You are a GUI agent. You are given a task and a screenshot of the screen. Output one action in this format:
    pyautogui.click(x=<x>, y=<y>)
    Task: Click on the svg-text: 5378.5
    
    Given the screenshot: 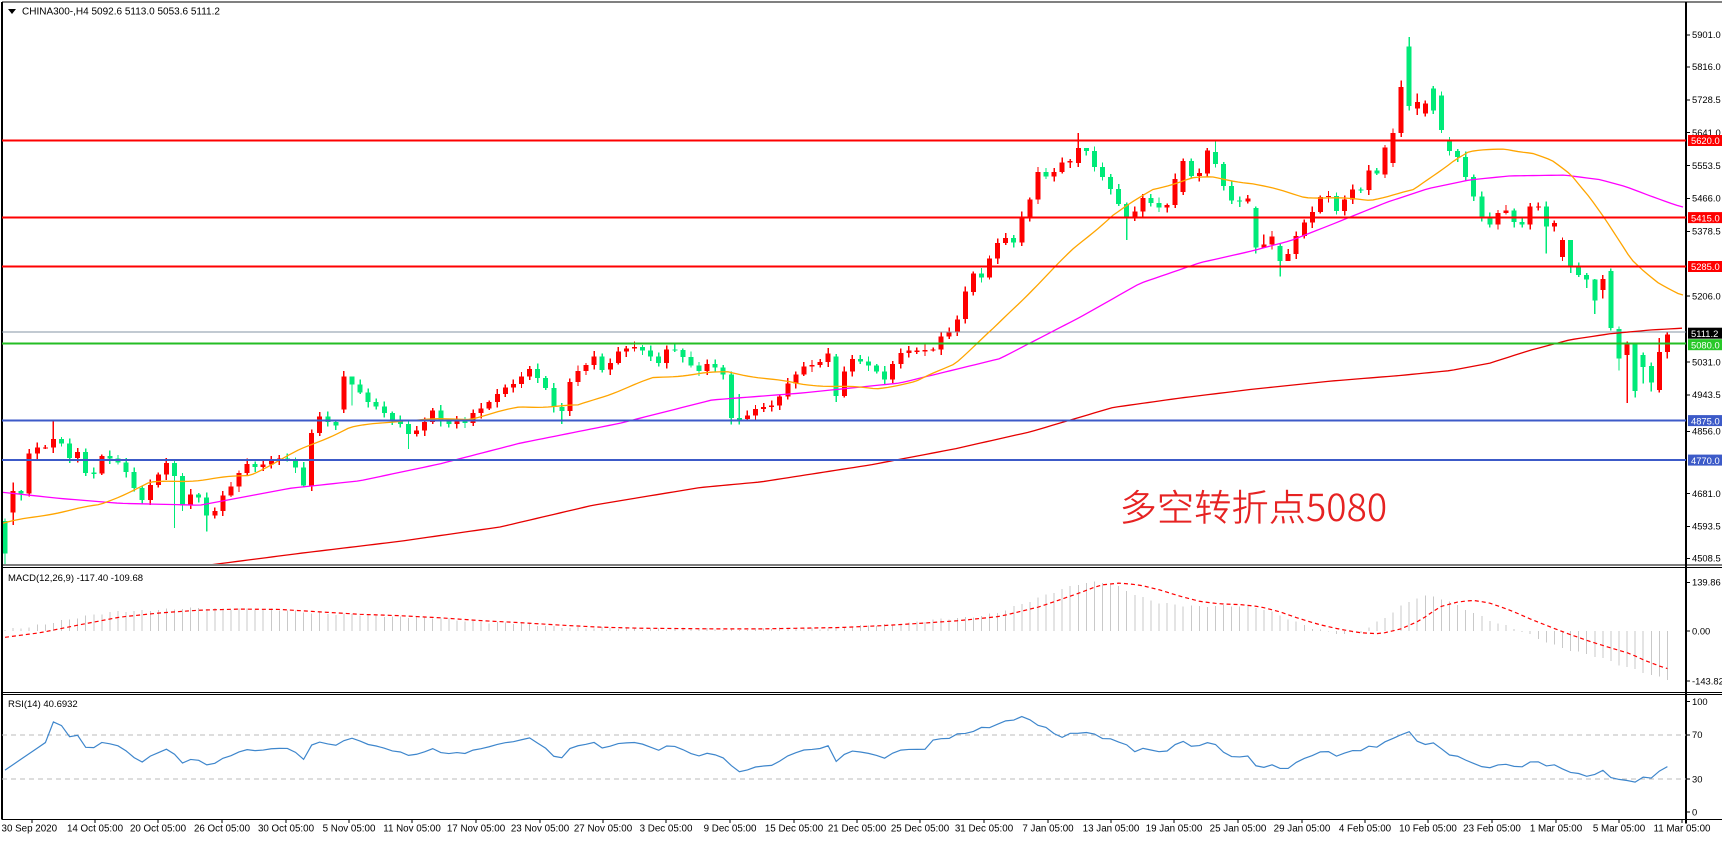 What is the action you would take?
    pyautogui.click(x=1706, y=231)
    